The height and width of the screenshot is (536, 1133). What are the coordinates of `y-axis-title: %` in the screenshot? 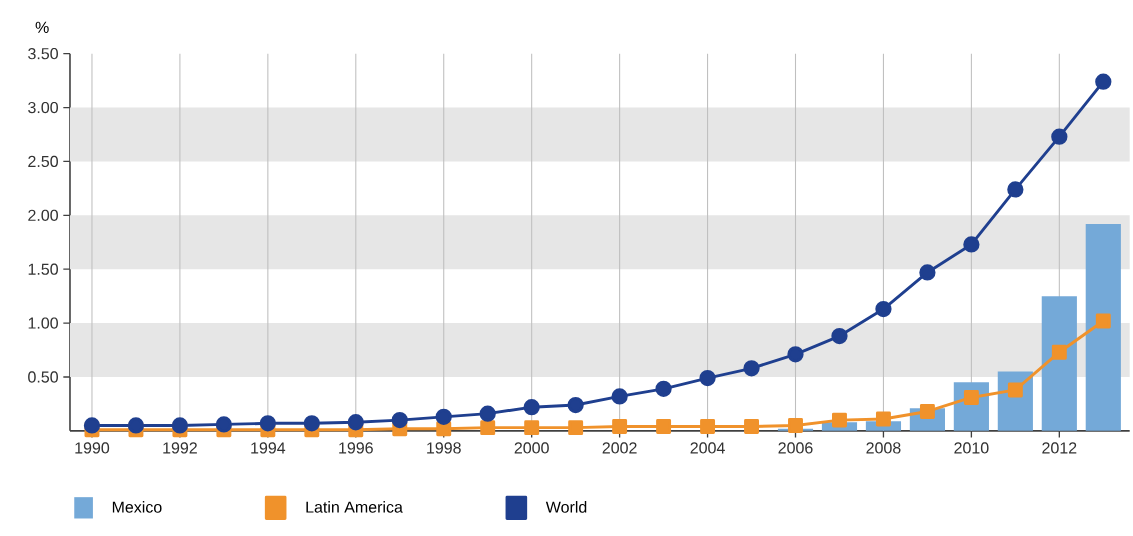 It's located at (42, 27).